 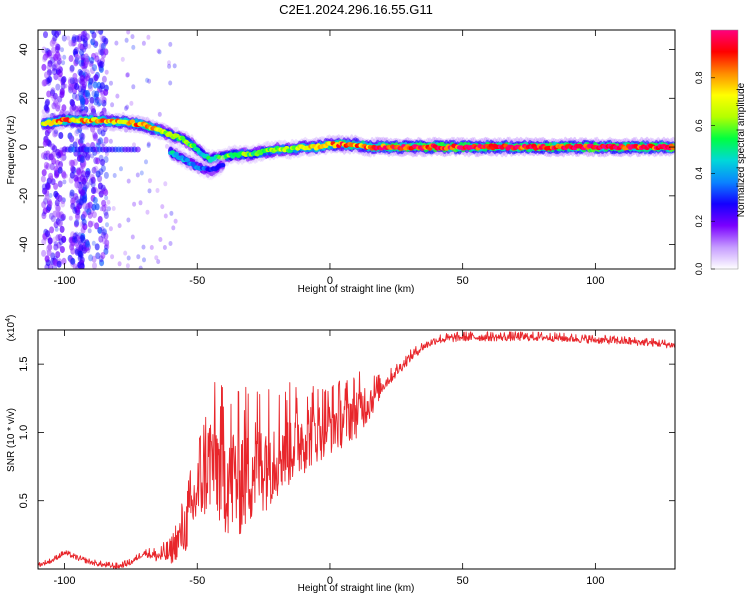 I want to click on snr-x-tick-label: 50, so click(x=463, y=581).